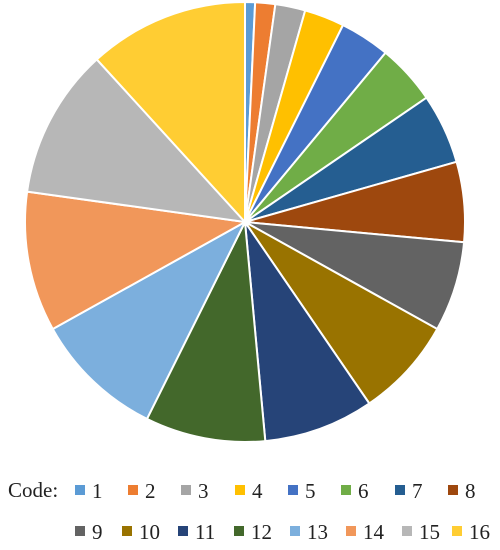 This screenshot has height=550, width=500. What do you see at coordinates (261, 532) in the screenshot?
I see `legend-label-12: 12` at bounding box center [261, 532].